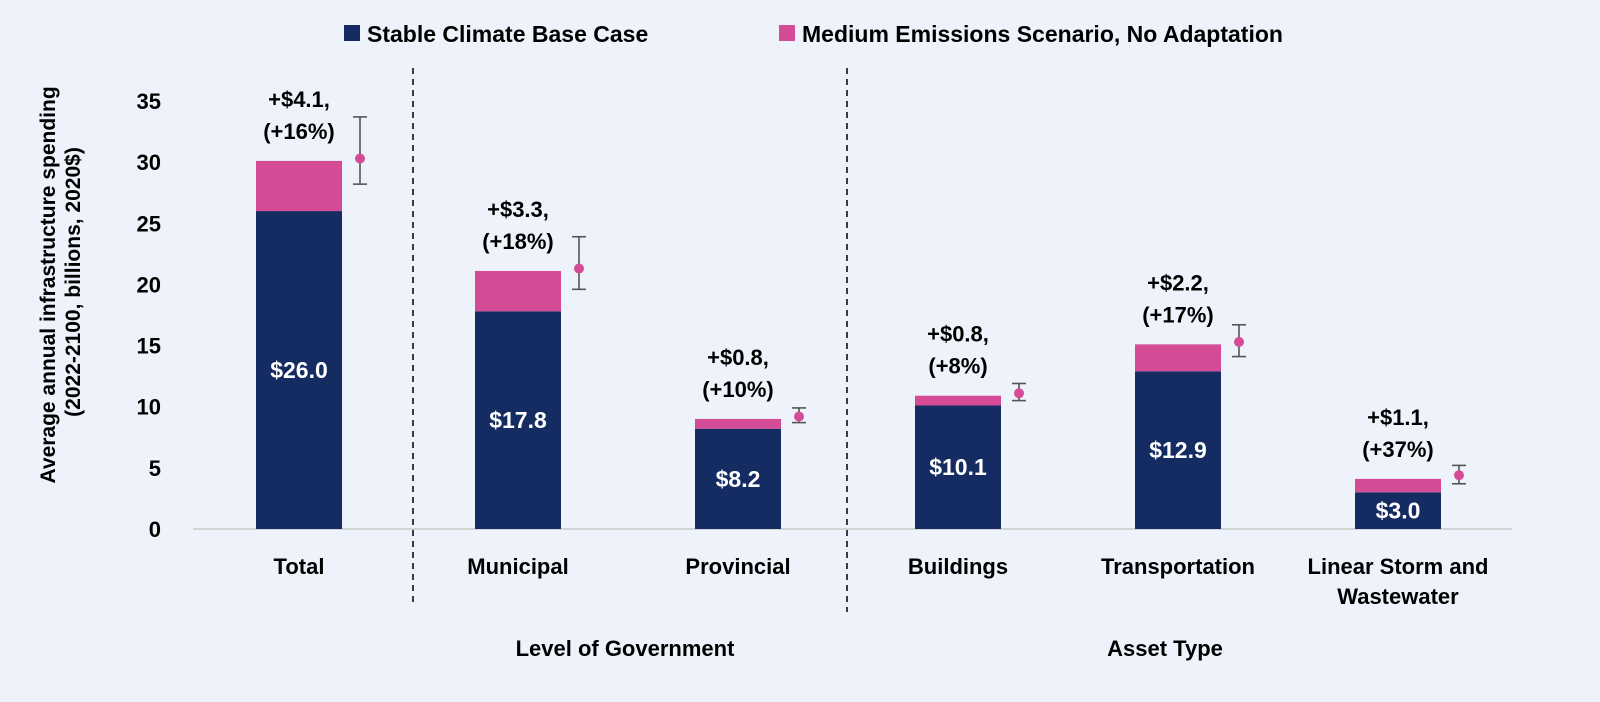 Image resolution: width=1600 pixels, height=702 pixels. I want to click on category-label: Buildings, so click(958, 566).